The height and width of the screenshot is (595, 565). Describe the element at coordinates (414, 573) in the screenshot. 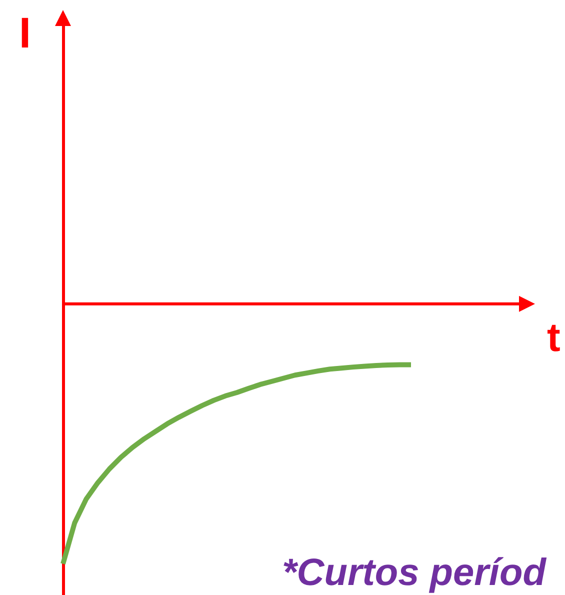

I see `annotation: *Curtos períod` at that location.